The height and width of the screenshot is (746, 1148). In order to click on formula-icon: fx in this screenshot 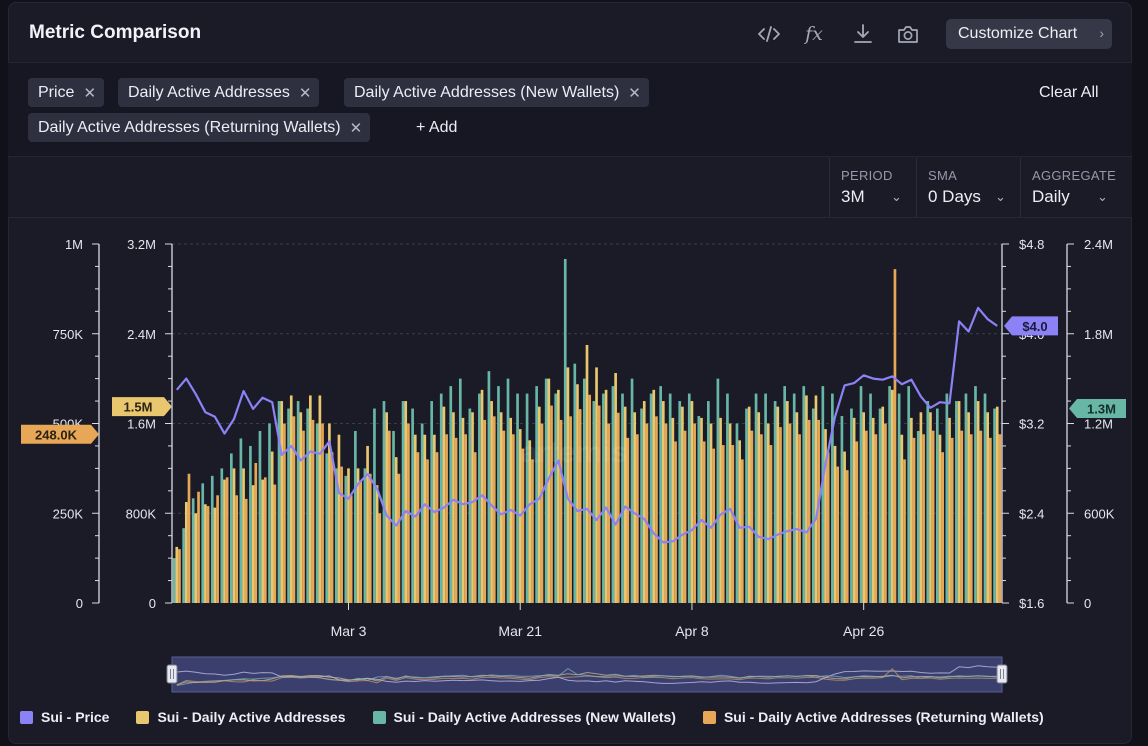, I will do `click(814, 34)`.